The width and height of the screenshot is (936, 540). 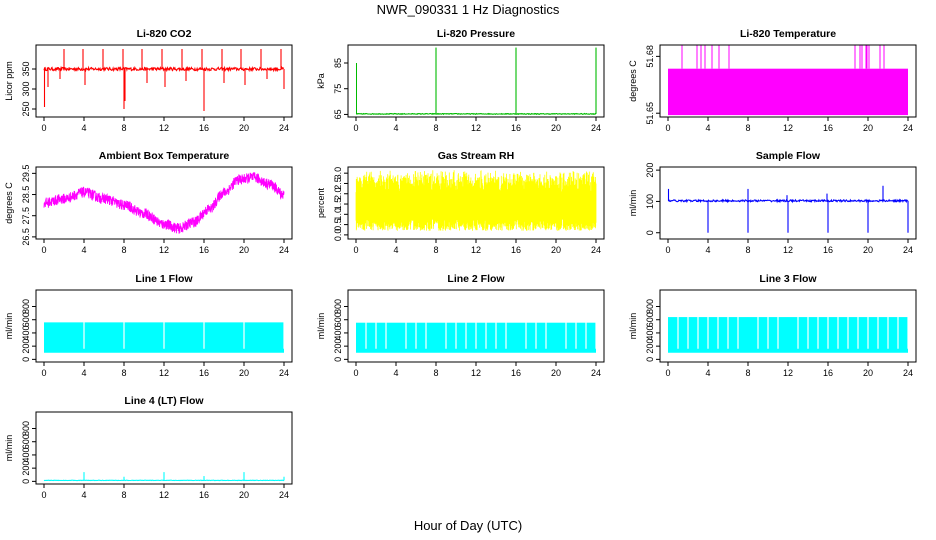 What do you see at coordinates (83, 373) in the screenshot?
I see `panel-7-xtick-label: 4` at bounding box center [83, 373].